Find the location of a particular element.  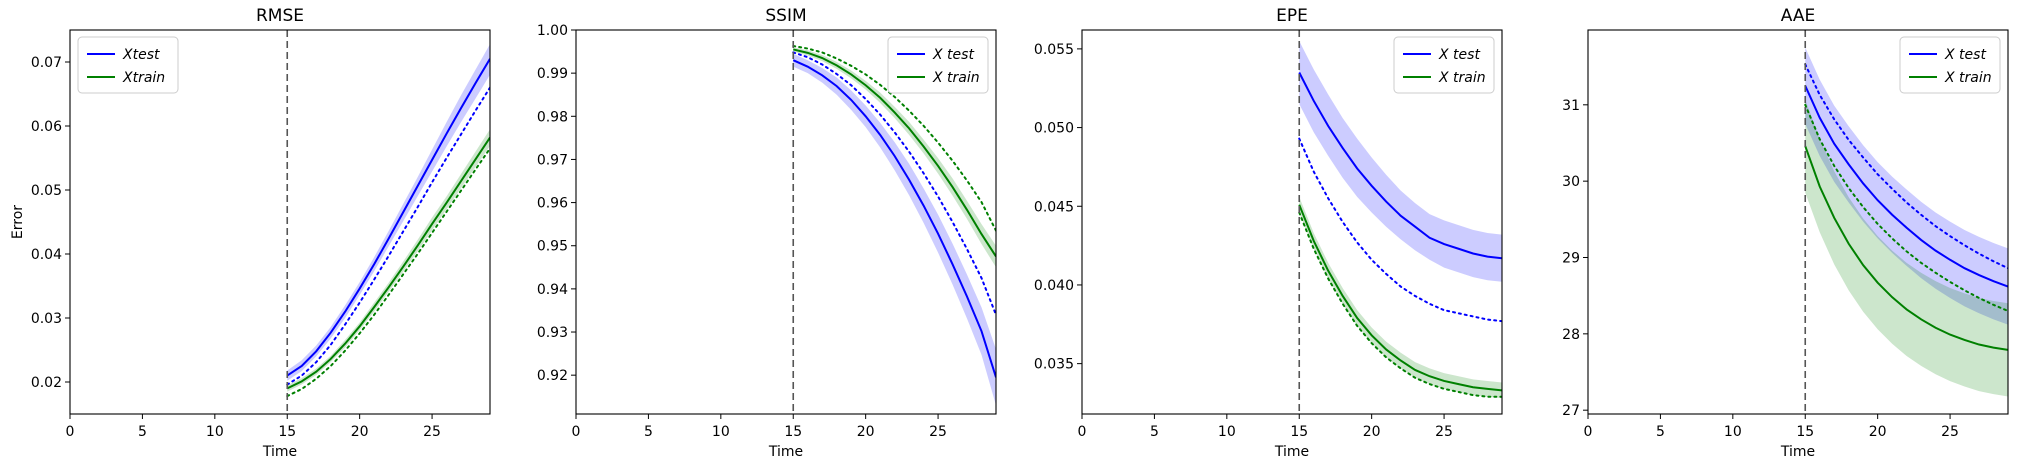

y-tick-label: 0.95 is located at coordinates (552, 247).